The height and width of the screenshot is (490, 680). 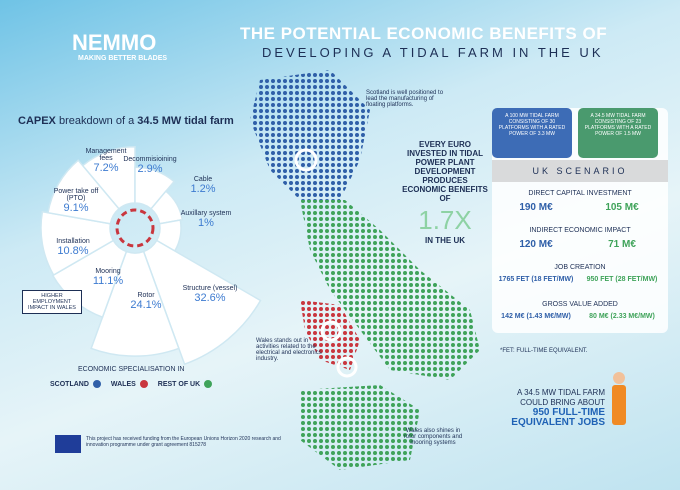 I want to click on worker-icon, so click(x=619, y=405).